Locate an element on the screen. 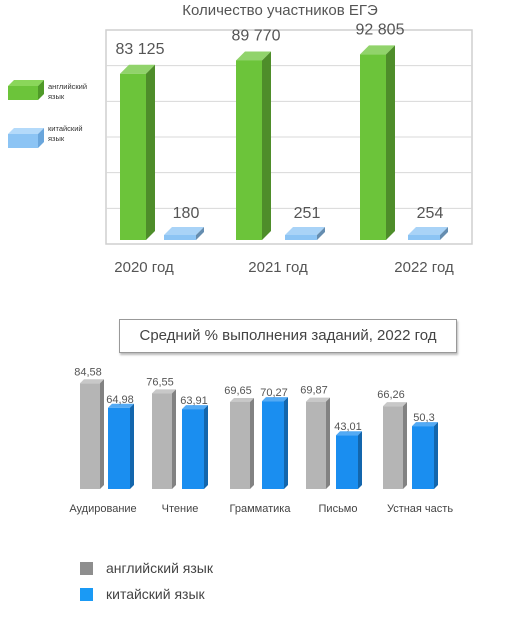 The width and height of the screenshot is (508, 620). legend2-english-label: английский язык is located at coordinates (159, 568).